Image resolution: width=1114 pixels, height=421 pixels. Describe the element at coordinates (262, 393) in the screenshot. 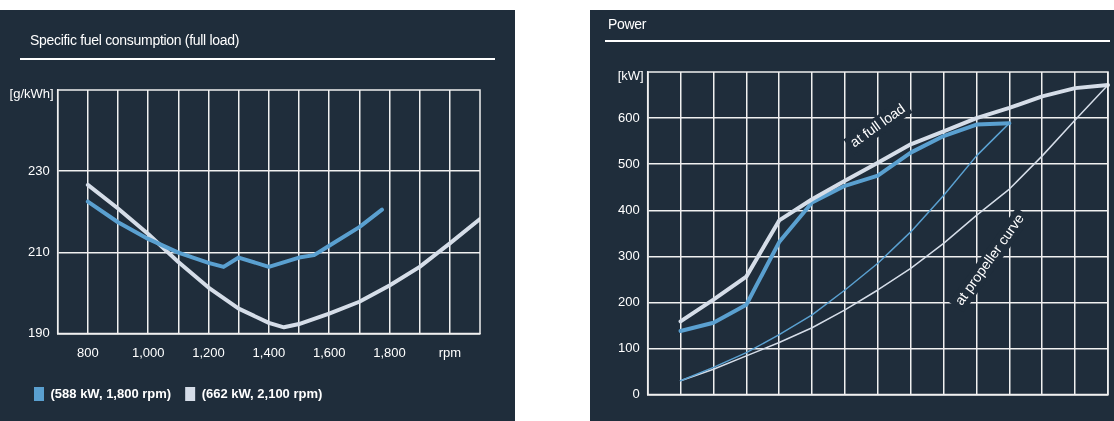

I see `legend-label: (662 kW, 2,100 rpm)` at that location.